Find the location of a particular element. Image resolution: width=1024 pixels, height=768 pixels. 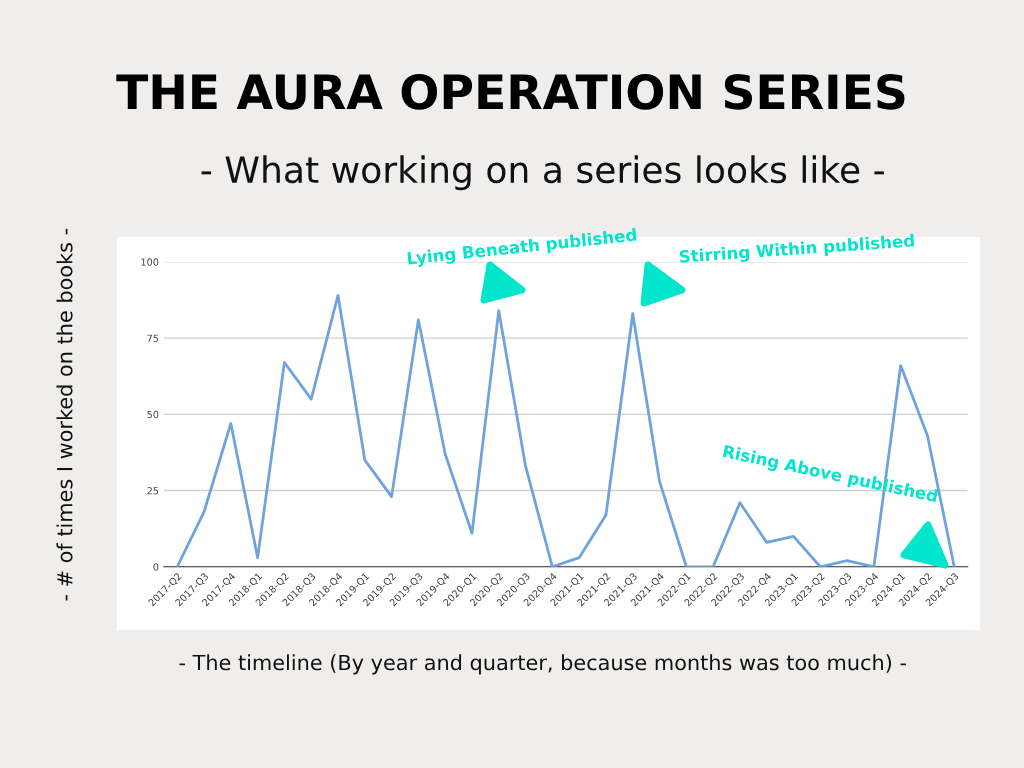

chart-subtitle: - What working on a series looks like - is located at coordinates (542, 173).